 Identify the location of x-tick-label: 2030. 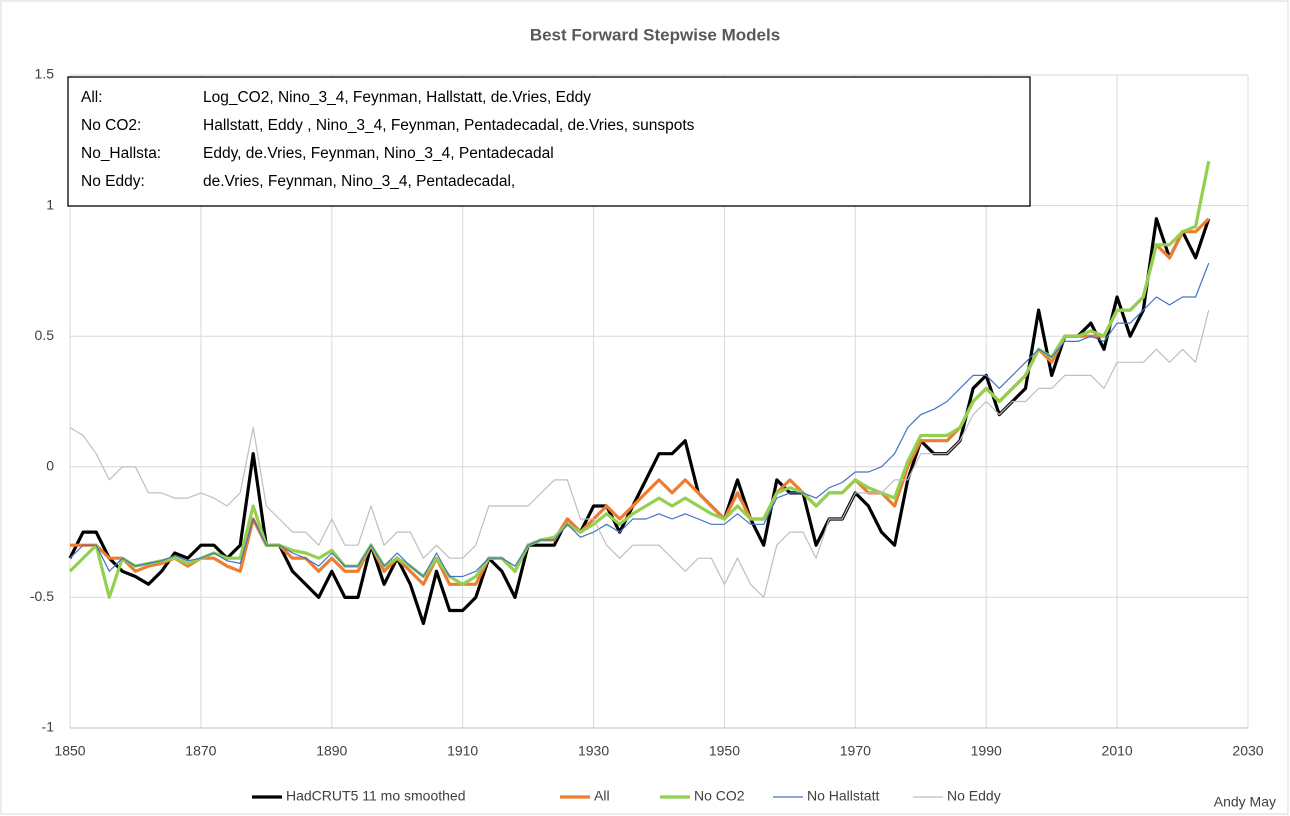
(1247, 751).